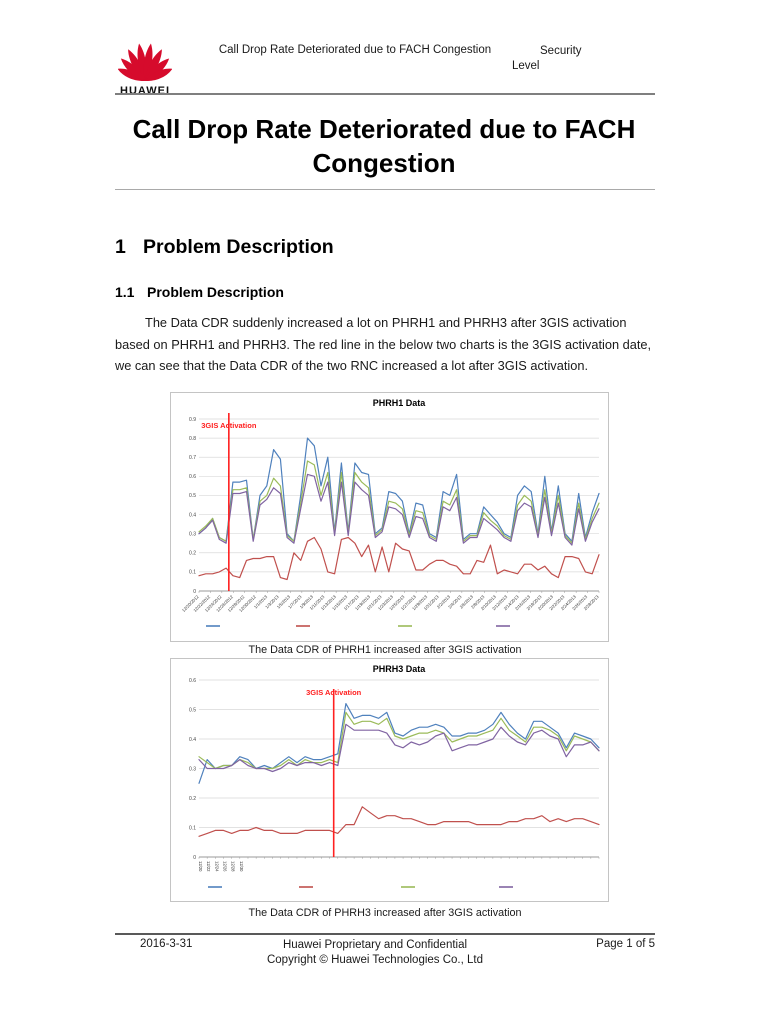  Describe the element at coordinates (216, 866) in the screenshot. I see `svg-text: 12/24` at that location.